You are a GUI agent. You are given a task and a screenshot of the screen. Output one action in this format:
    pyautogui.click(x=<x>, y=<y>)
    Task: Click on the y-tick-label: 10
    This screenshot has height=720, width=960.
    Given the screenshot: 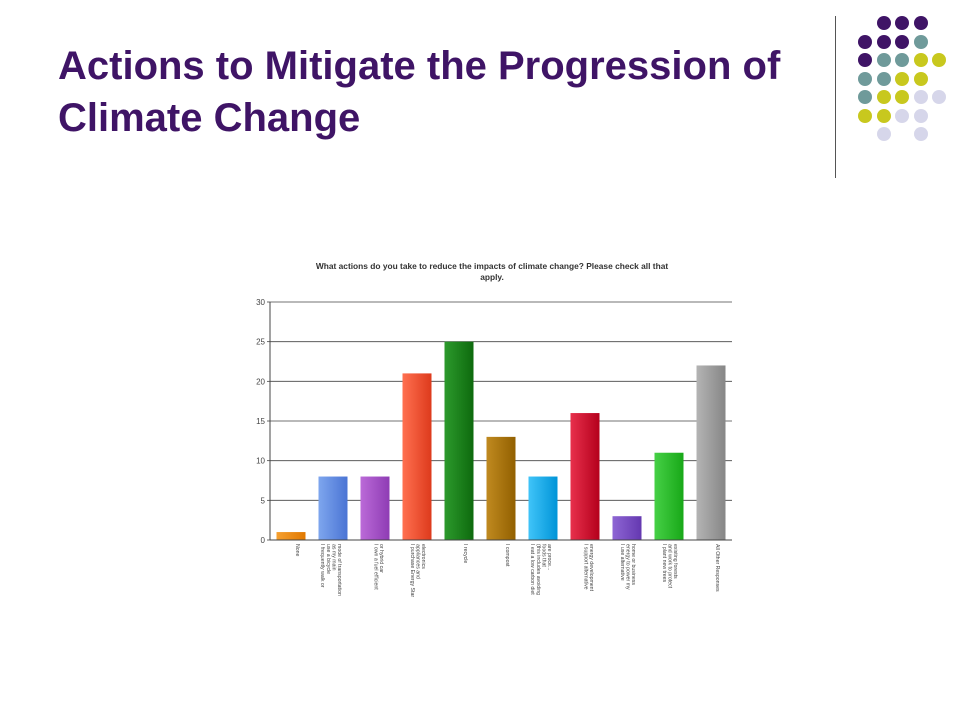 What is the action you would take?
    pyautogui.click(x=260, y=461)
    